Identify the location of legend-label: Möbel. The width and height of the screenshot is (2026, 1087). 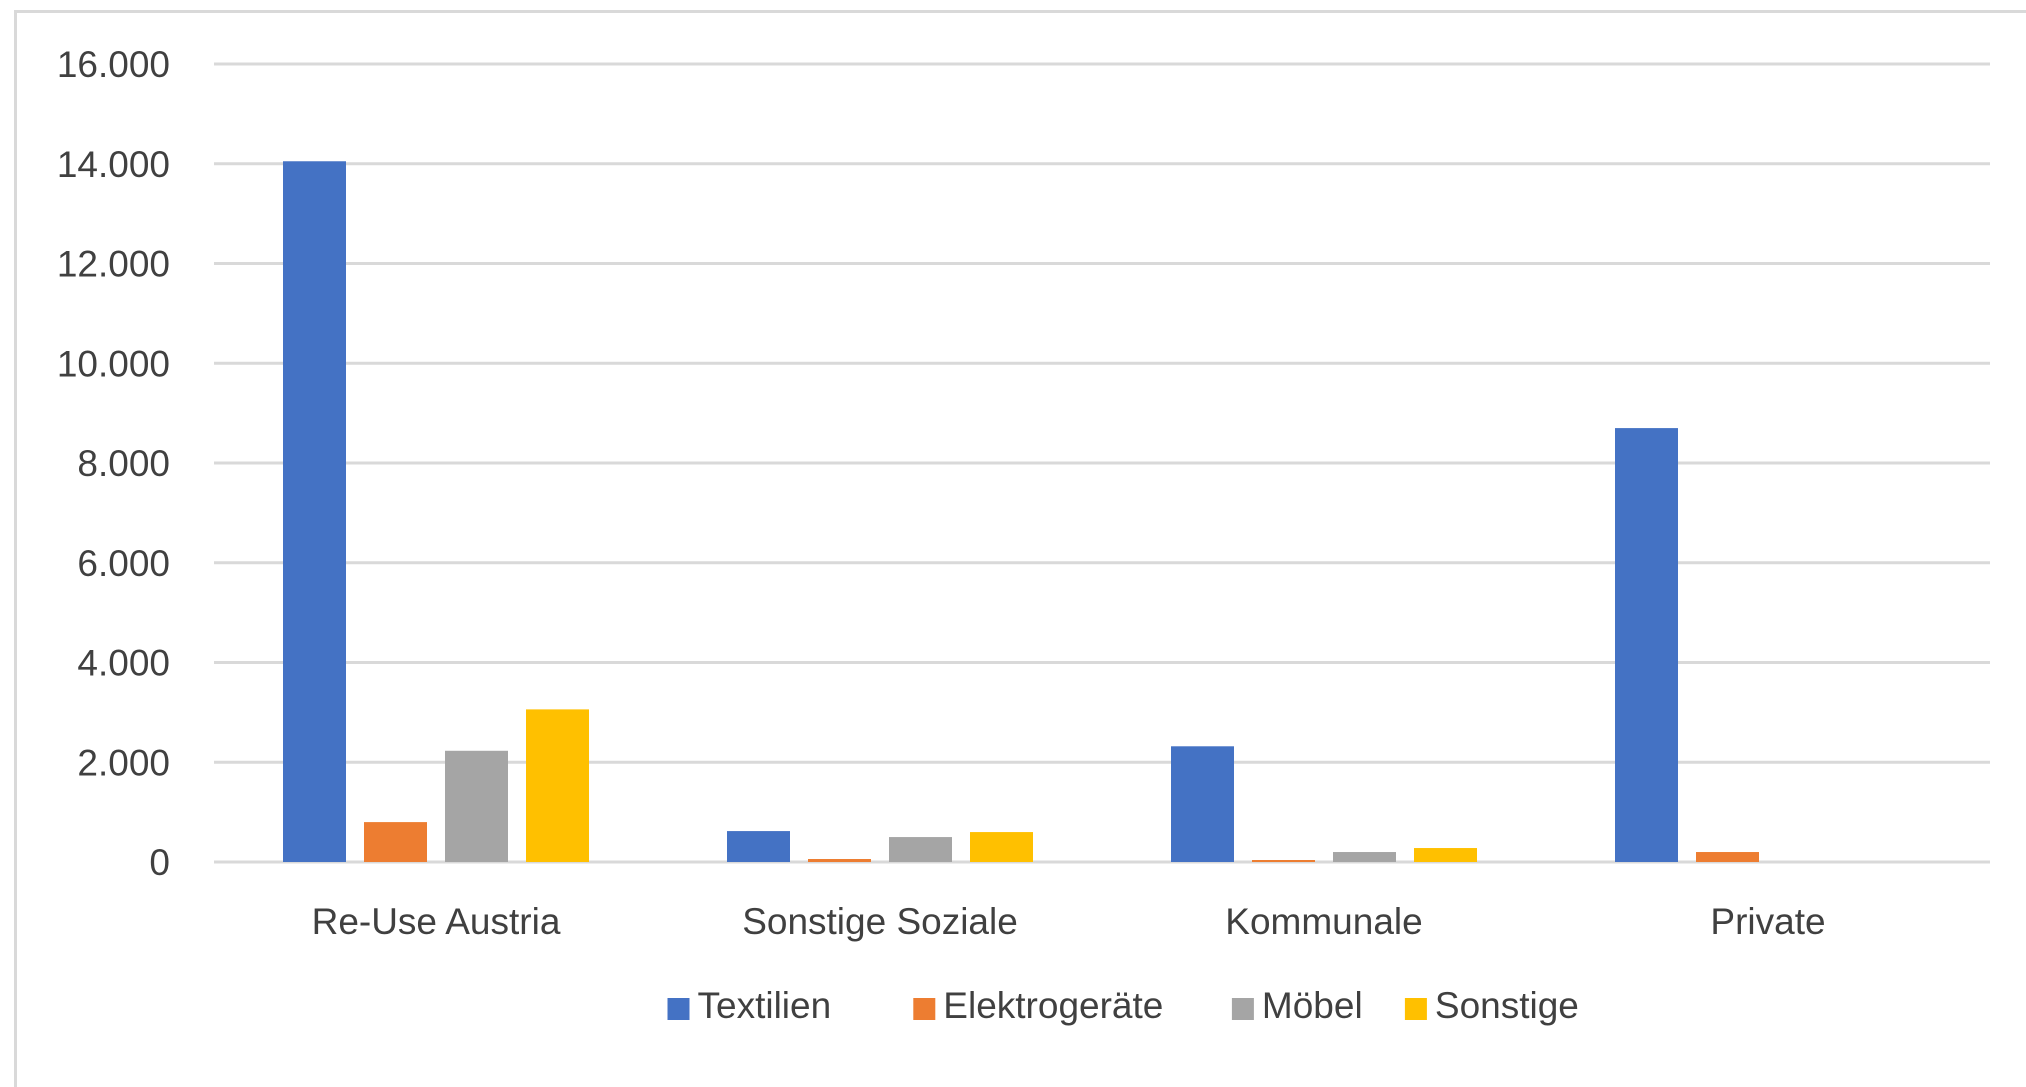
(1312, 1005).